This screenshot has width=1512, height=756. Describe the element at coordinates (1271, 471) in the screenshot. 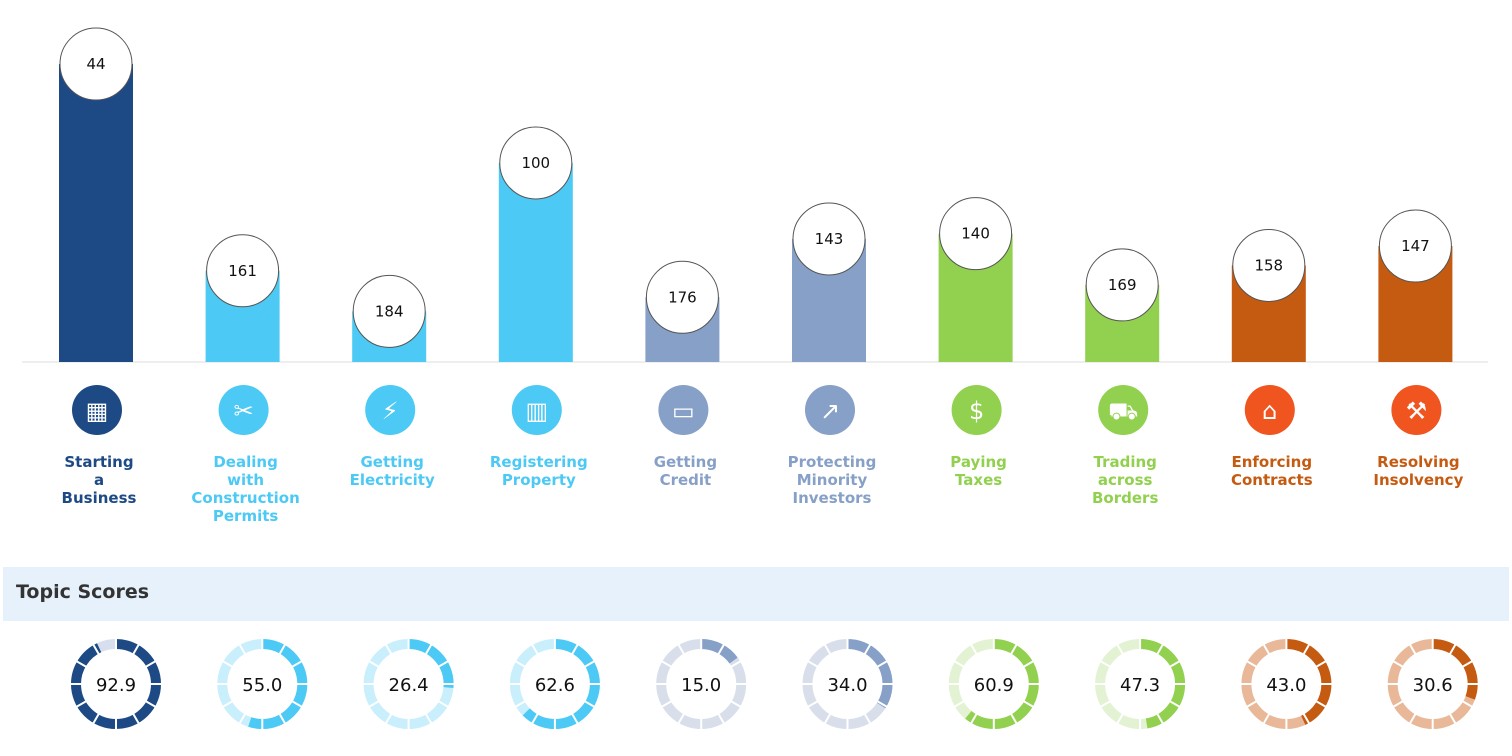

I see `category-label-9: Enforcing Contracts` at that location.